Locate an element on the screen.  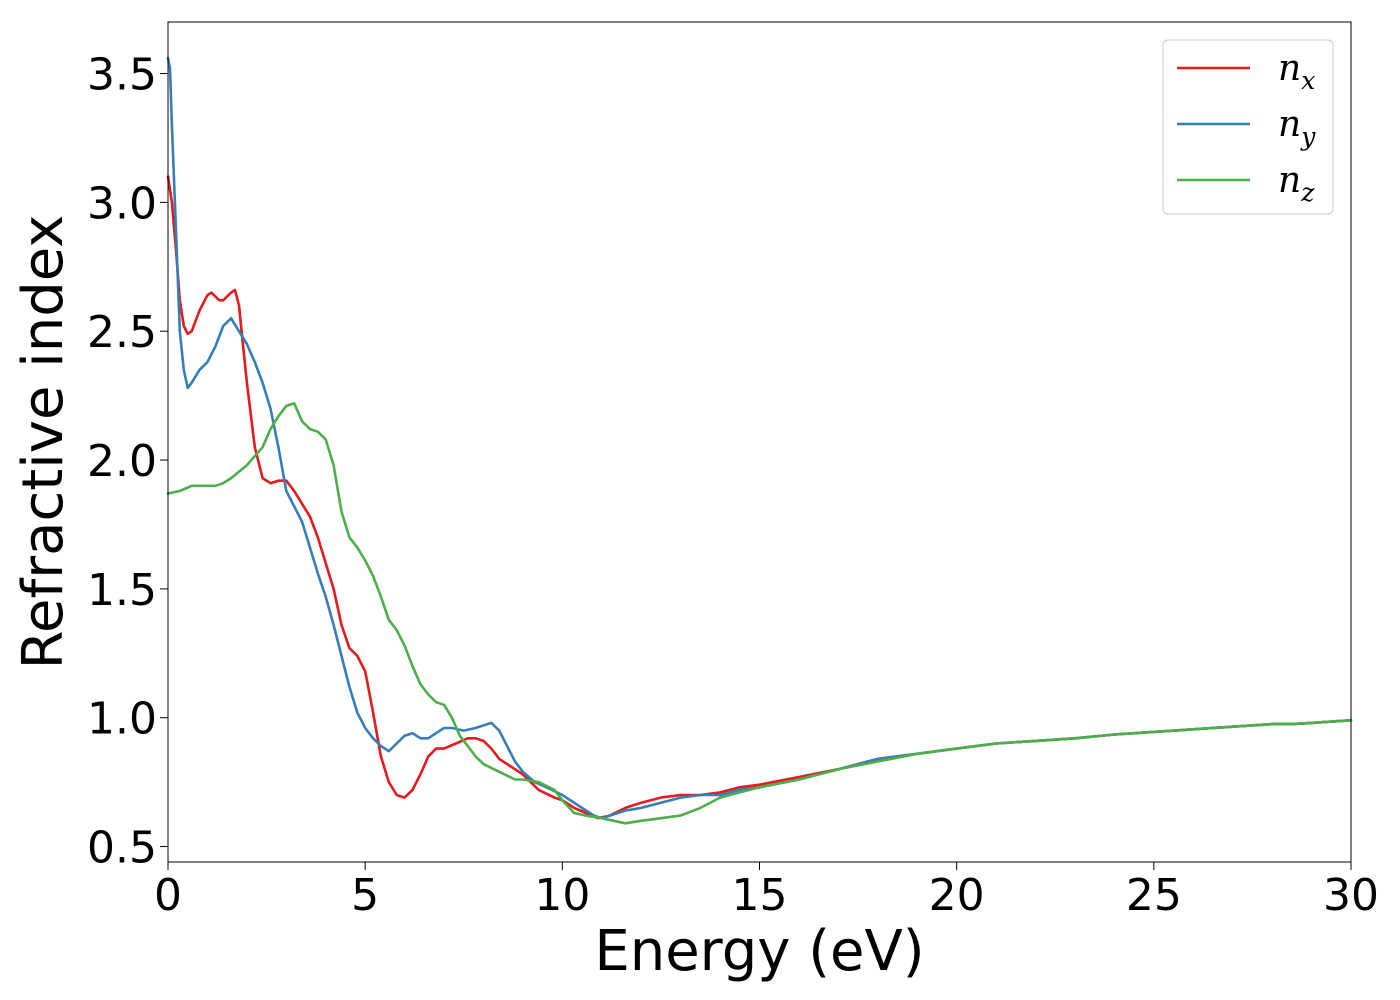
y-tick-label: 3.5 is located at coordinates (122, 75).